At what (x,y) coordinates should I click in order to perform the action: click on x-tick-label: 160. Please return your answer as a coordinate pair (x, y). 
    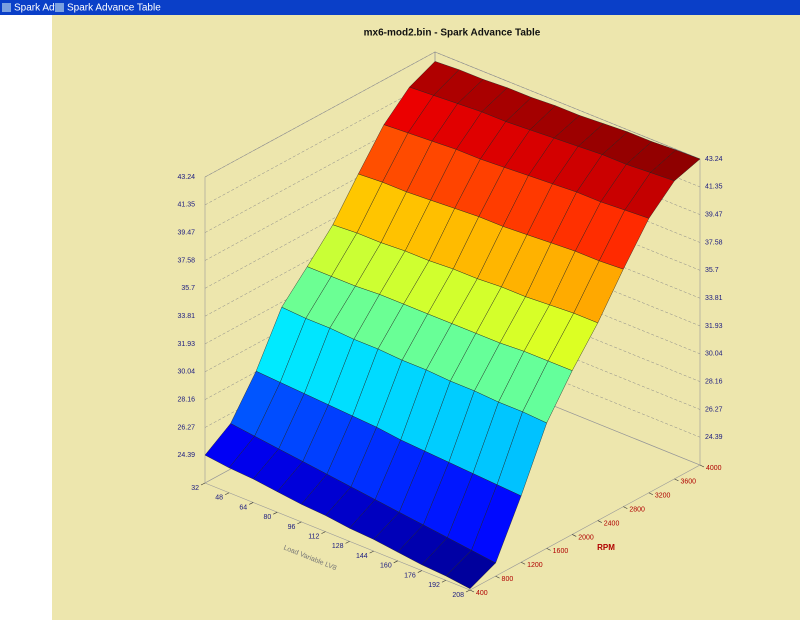
    Looking at the image, I should click on (386, 566).